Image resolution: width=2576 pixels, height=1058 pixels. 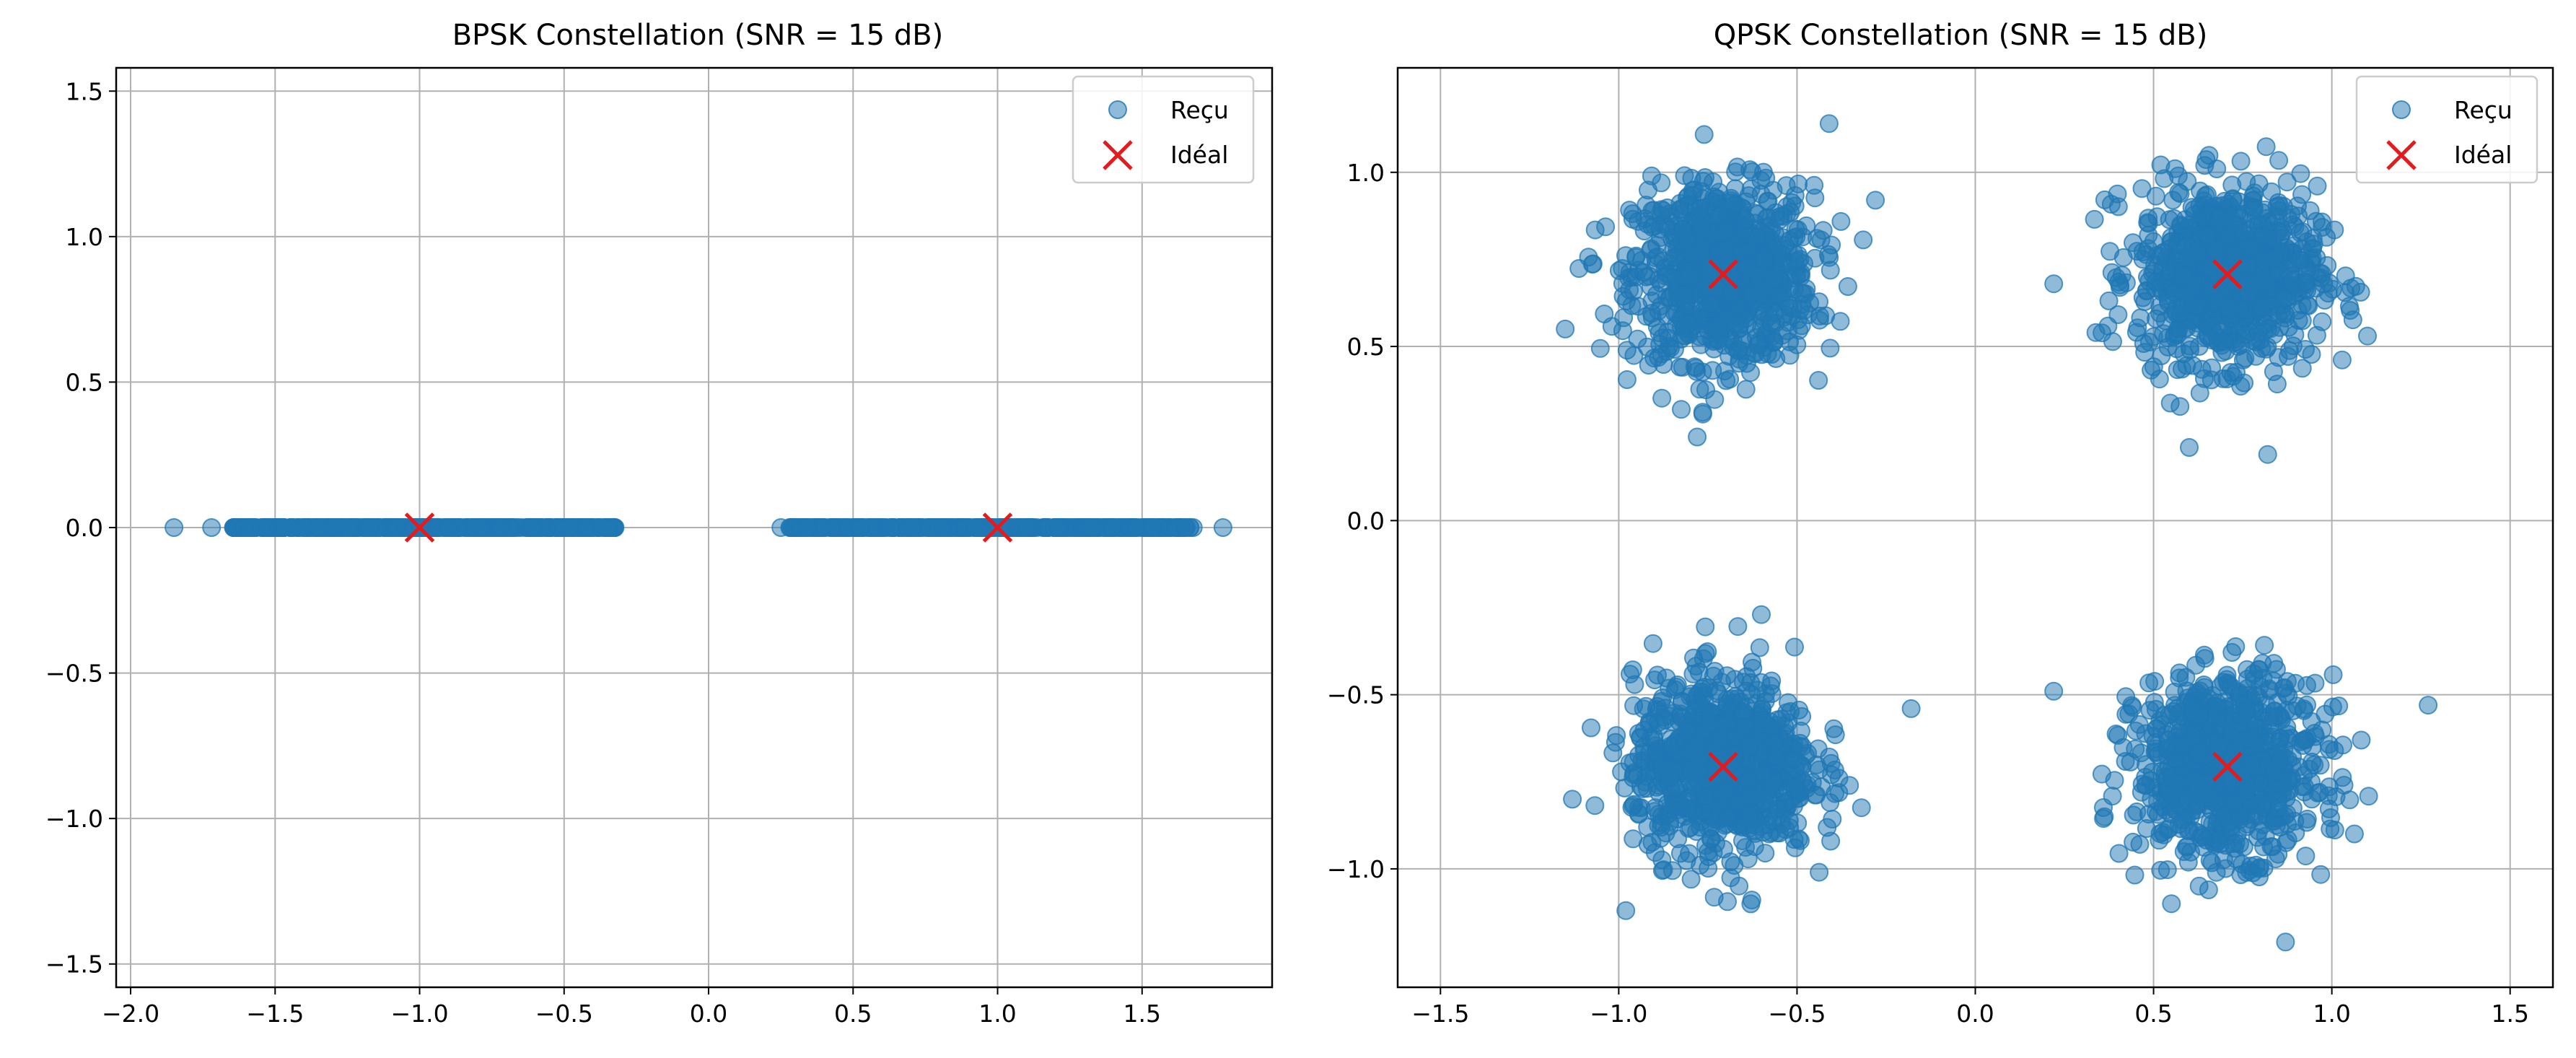 What do you see at coordinates (1356, 695) in the screenshot?
I see `qpsk-ytick-label: −0.5` at bounding box center [1356, 695].